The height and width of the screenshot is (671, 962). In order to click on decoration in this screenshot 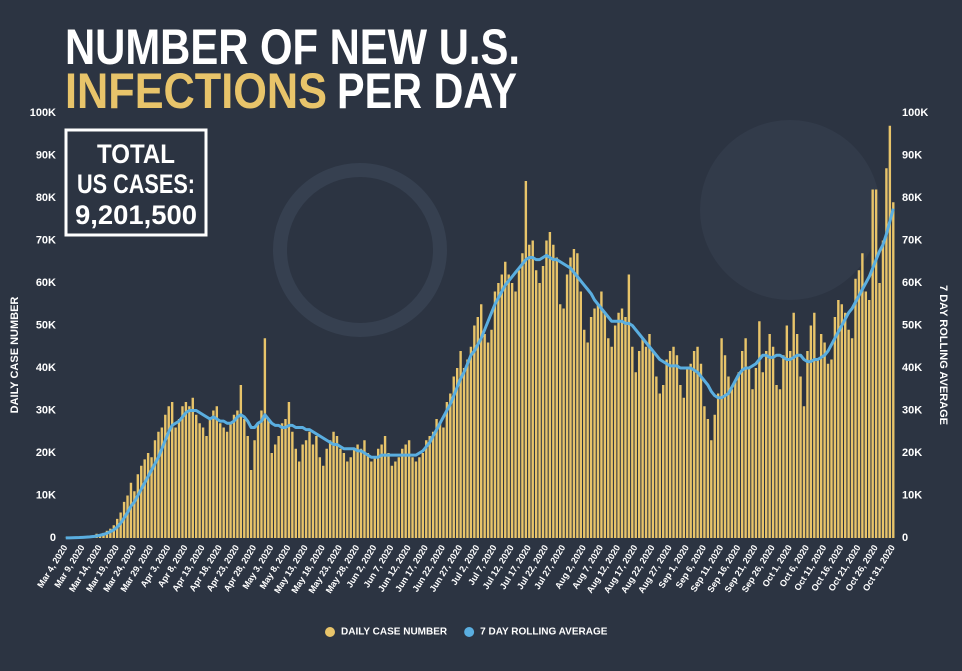, I will do `click(790, 210)`.